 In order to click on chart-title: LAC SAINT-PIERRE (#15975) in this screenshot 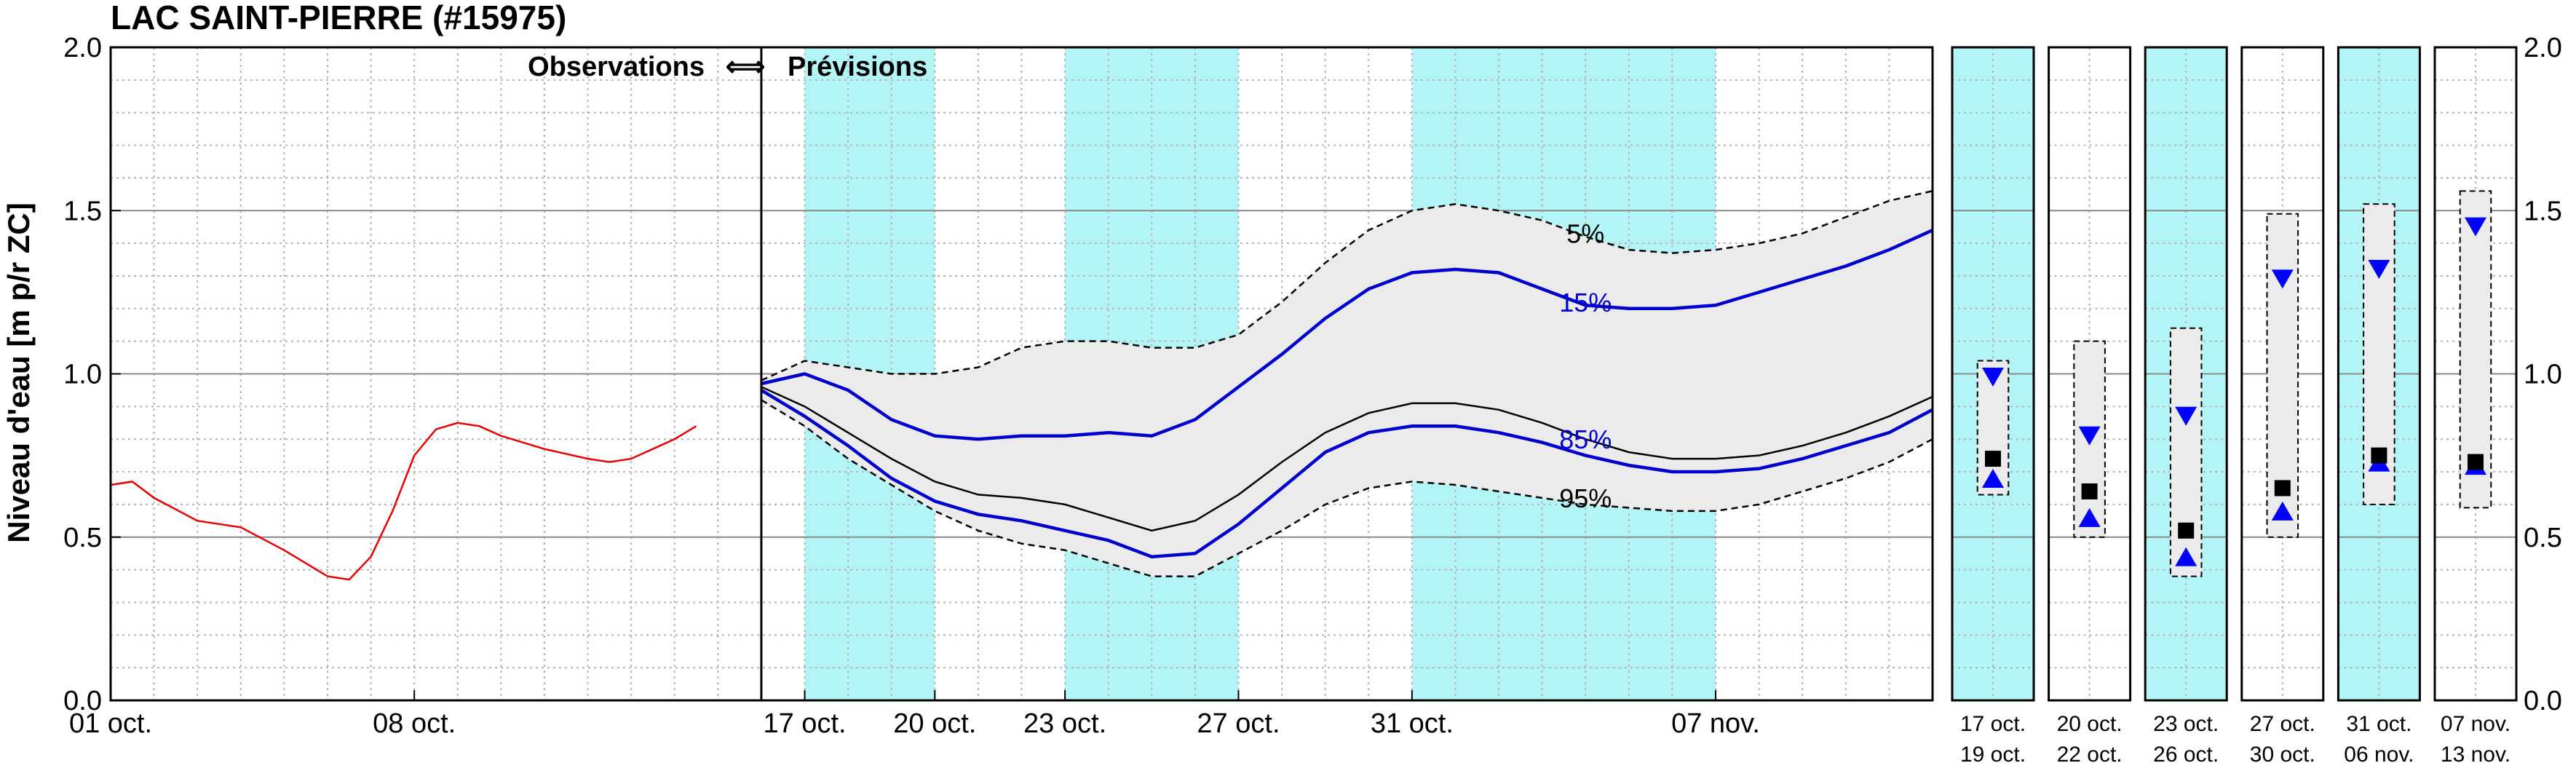, I will do `click(338, 18)`.